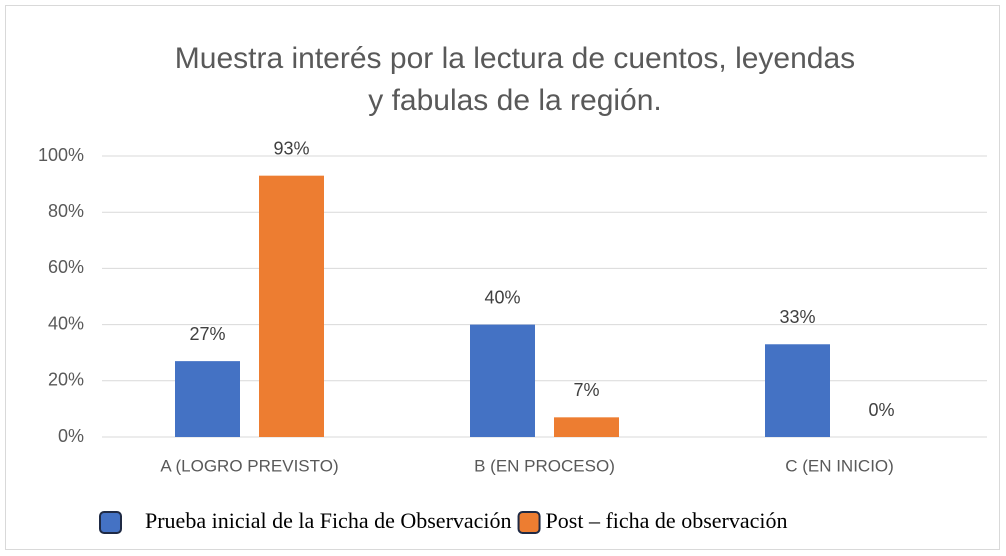 The width and height of the screenshot is (1006, 556). Describe the element at coordinates (66, 323) in the screenshot. I see `y-tick-label: 40%` at that location.